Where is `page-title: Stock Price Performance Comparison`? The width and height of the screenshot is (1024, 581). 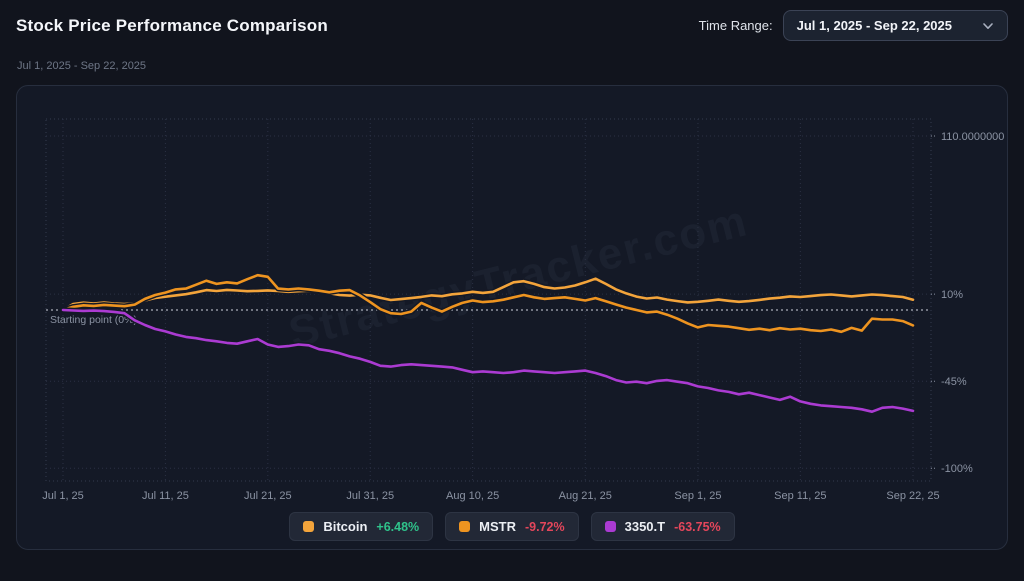
page-title: Stock Price Performance Comparison is located at coordinates (172, 25).